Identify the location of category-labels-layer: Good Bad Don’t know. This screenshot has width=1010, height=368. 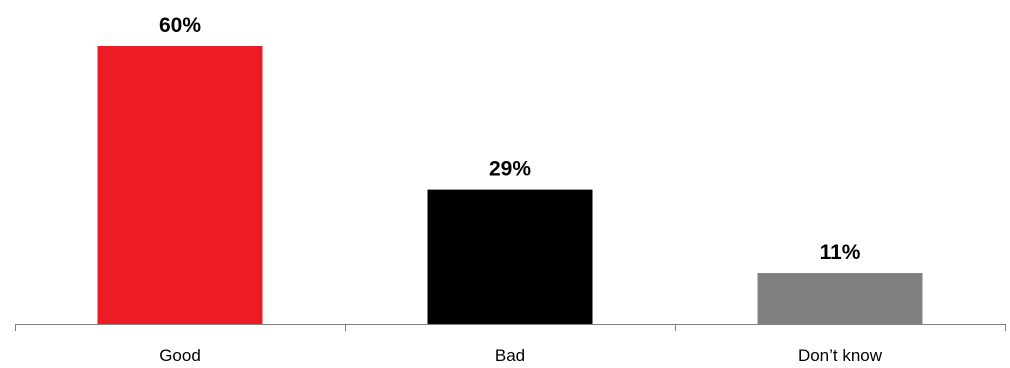
(521, 355).